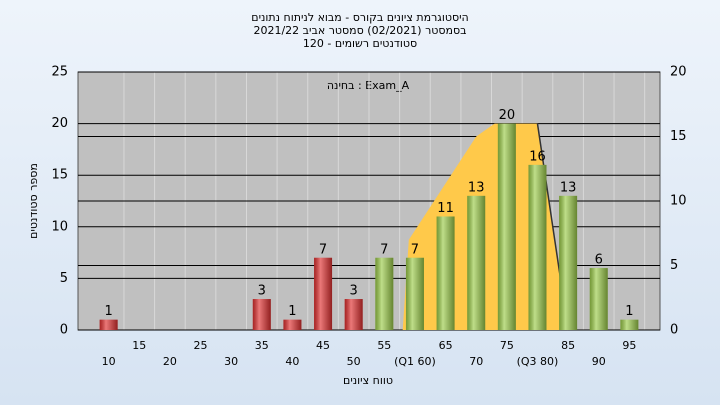 The width and height of the screenshot is (720, 405). Describe the element at coordinates (678, 72) in the screenshot. I see `y2-tick-label: 20` at that location.